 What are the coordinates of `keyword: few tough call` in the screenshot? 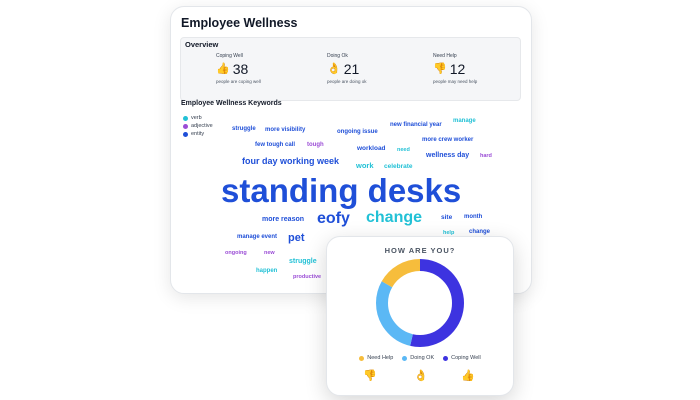 It's located at (275, 145).